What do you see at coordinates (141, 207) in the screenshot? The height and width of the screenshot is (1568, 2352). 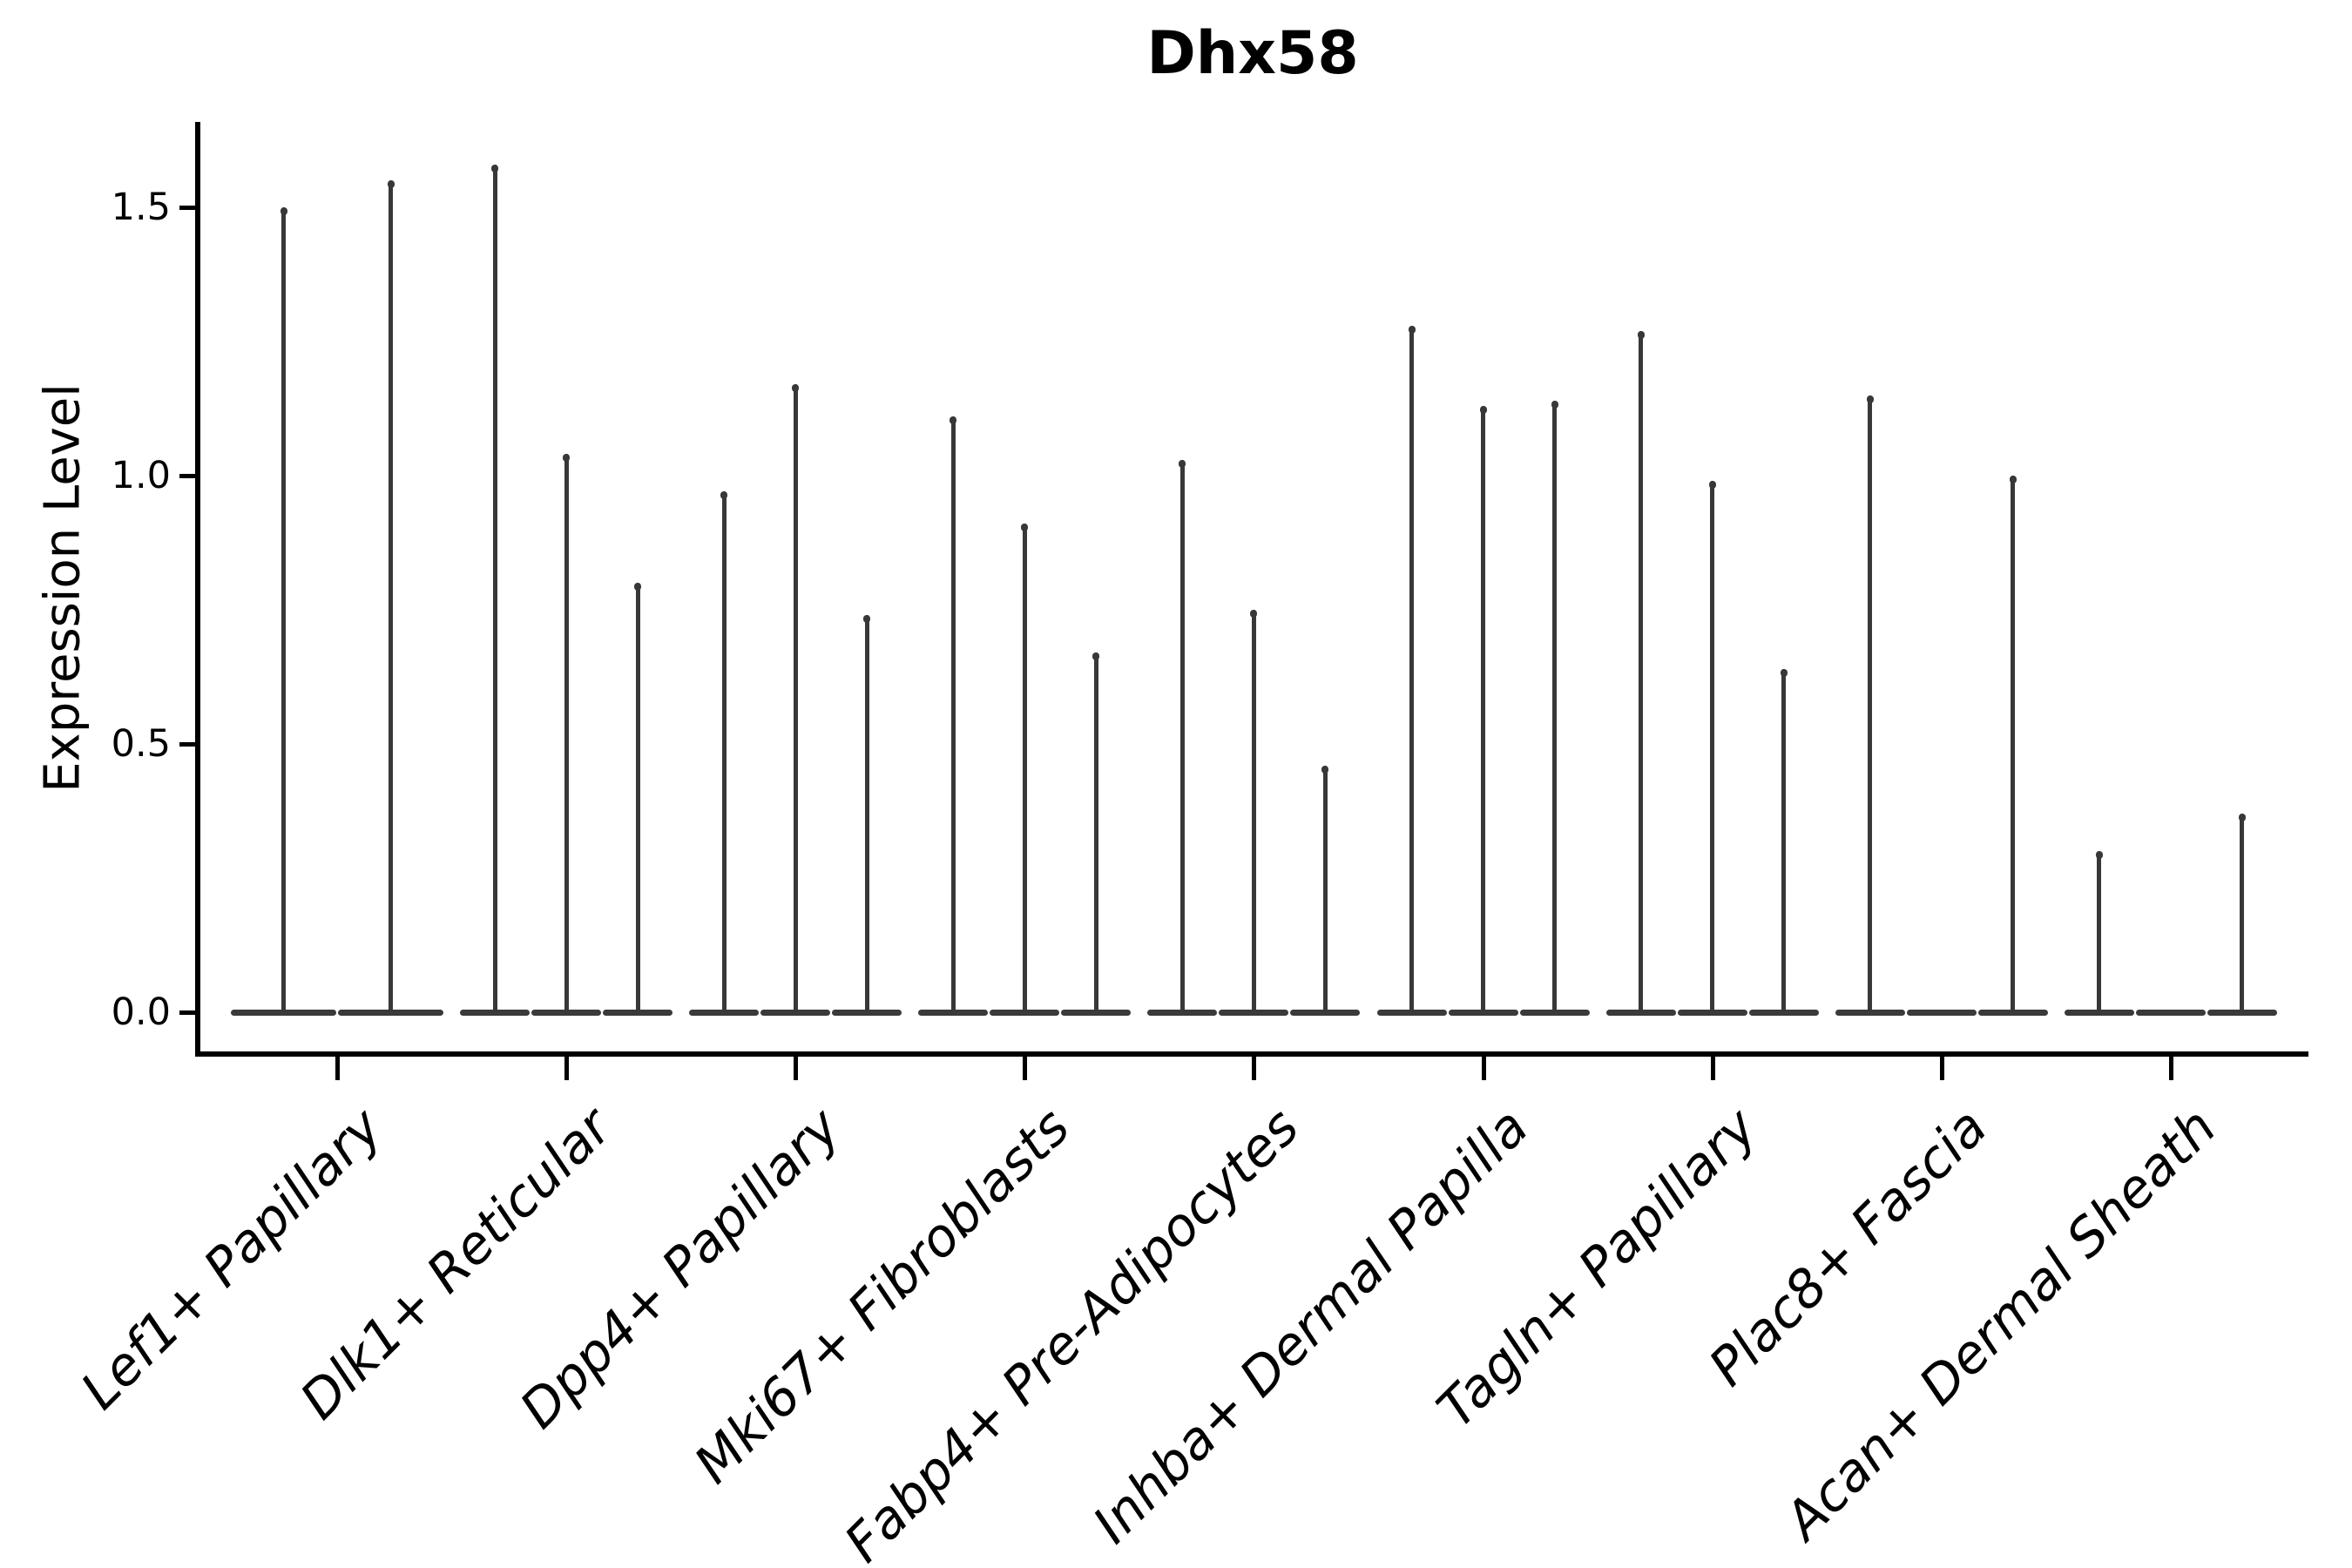 I see `y-tick-label: 1.5` at bounding box center [141, 207].